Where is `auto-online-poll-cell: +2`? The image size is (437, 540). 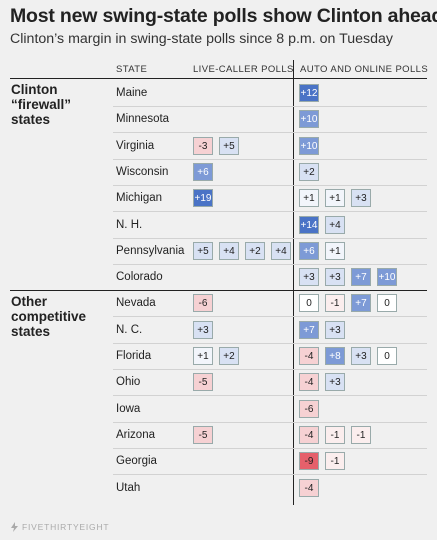 auto-online-poll-cell: +2 is located at coordinates (309, 172).